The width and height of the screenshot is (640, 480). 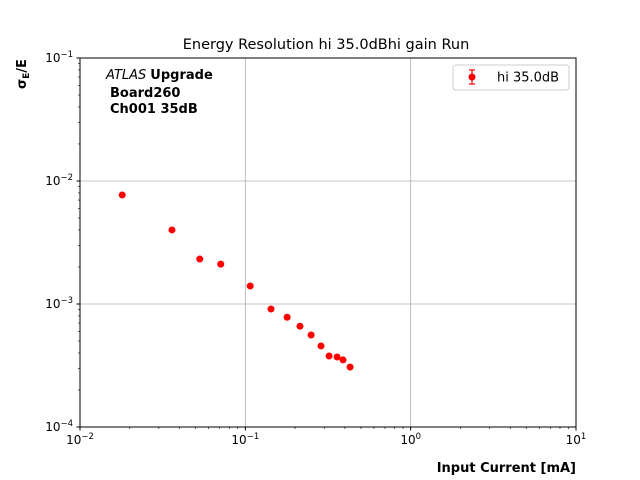 What do you see at coordinates (576, 439) in the screenshot?
I see `x-tick-label: 10¹` at bounding box center [576, 439].